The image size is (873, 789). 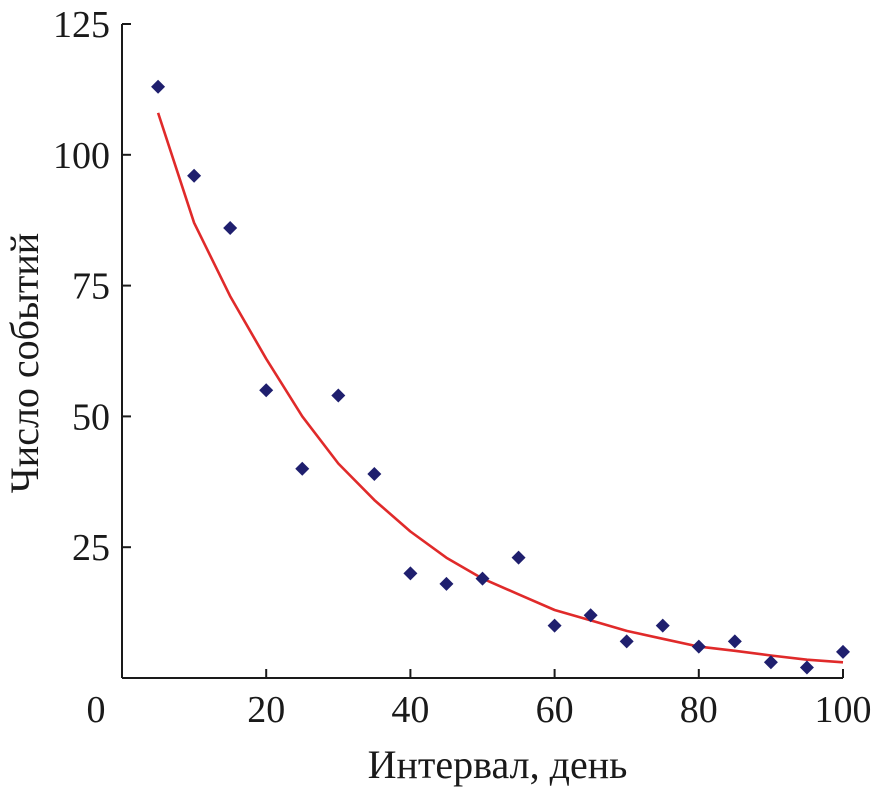 I want to click on y-tick-label: 25, so click(x=91, y=548).